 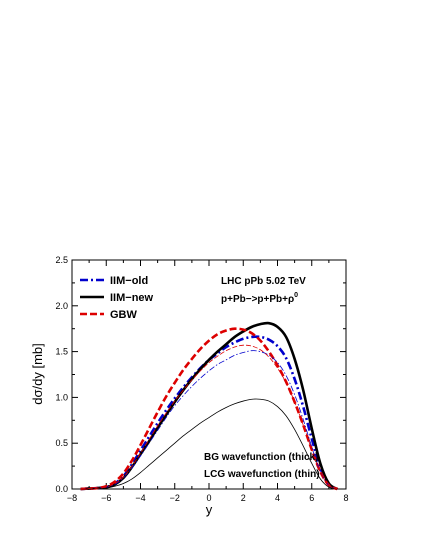 I want to click on x-tick-label: −2, so click(x=175, y=498).